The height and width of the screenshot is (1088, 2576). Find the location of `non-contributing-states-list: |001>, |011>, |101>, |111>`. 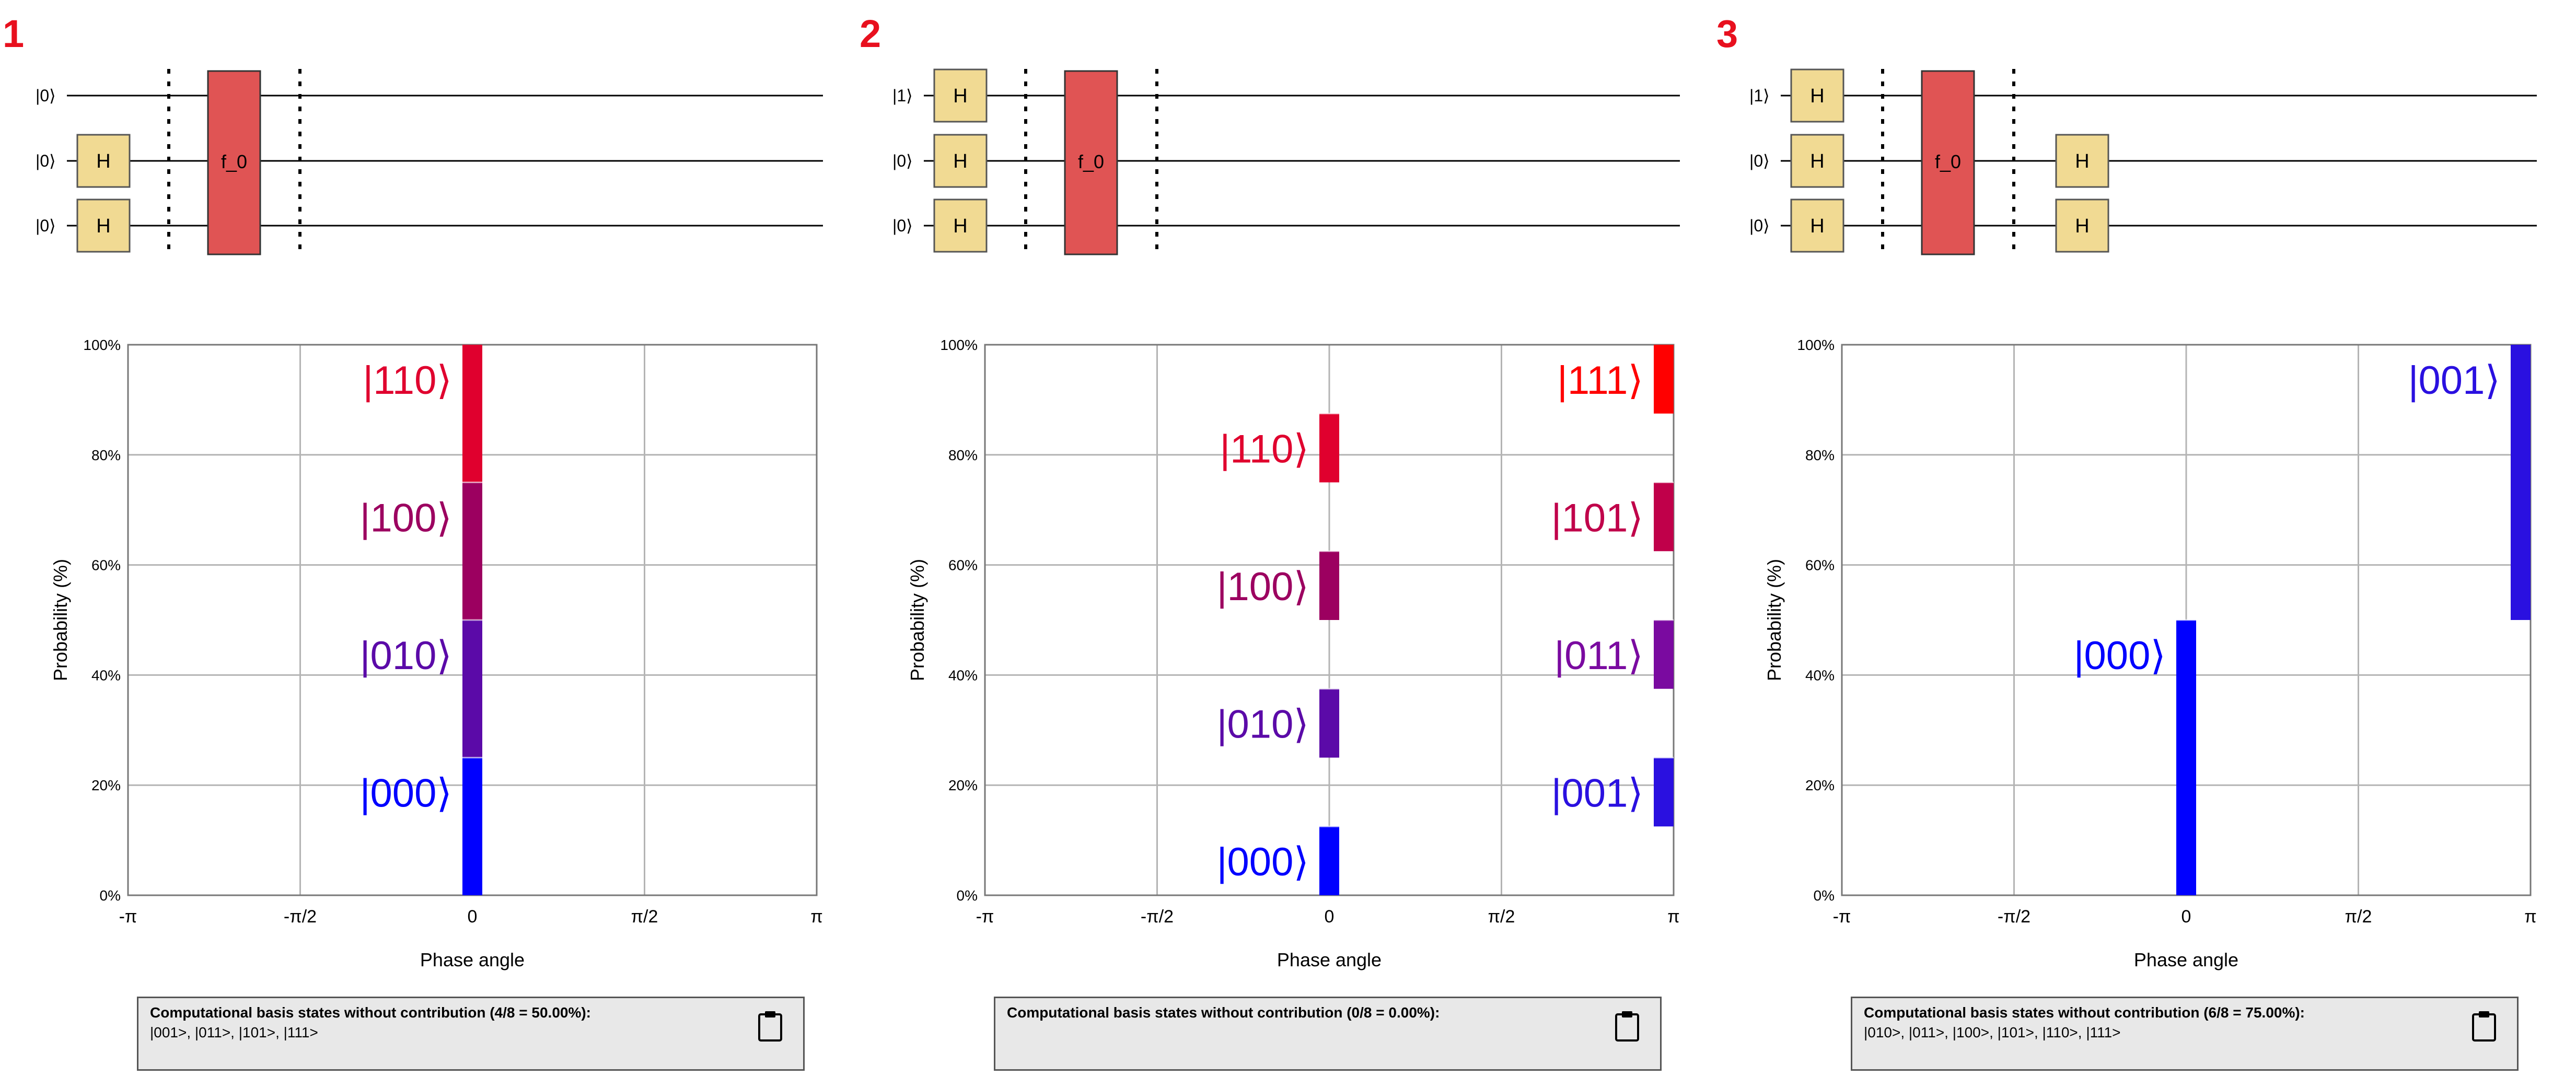

non-contributing-states-list: |001>, |011>, |101>, |111> is located at coordinates (234, 1032).